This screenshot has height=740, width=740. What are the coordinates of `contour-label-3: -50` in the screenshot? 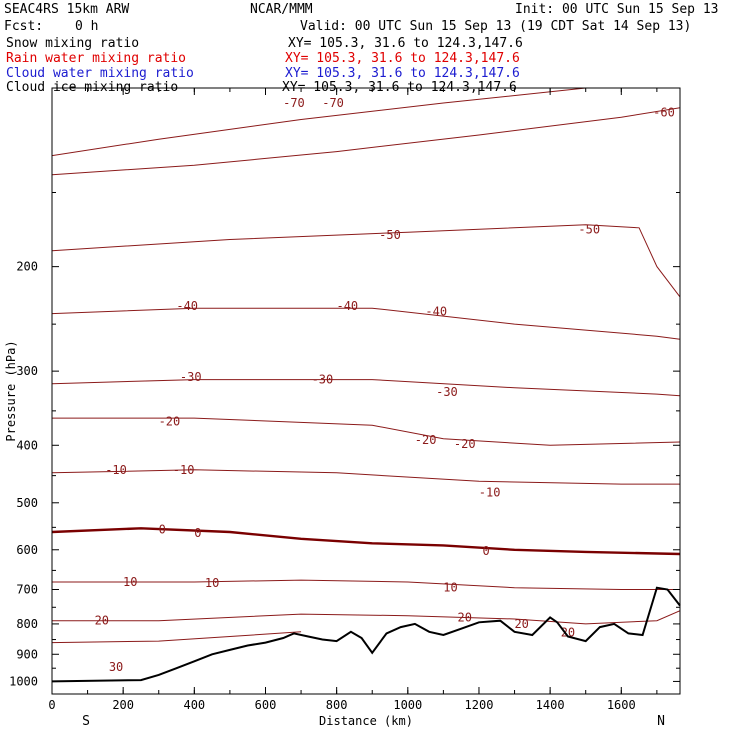 It's located at (390, 235).